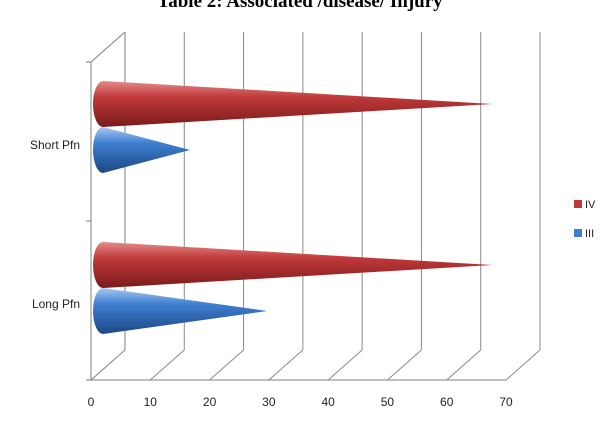 The height and width of the screenshot is (422, 600). What do you see at coordinates (590, 205) in the screenshot?
I see `legend-label-IV: IV` at bounding box center [590, 205].